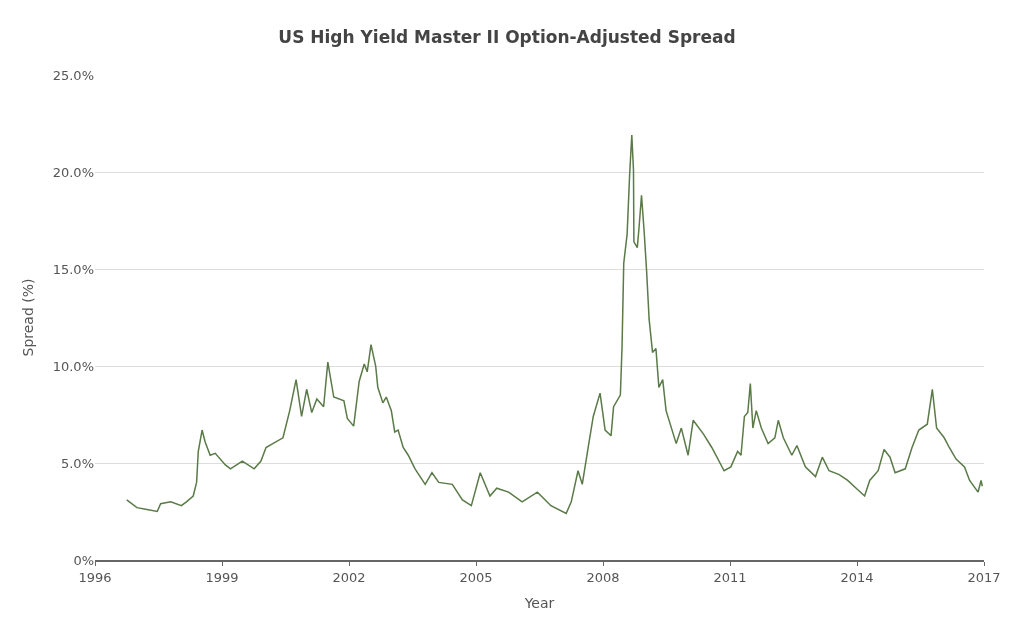  What do you see at coordinates (83, 560) in the screenshot?
I see `y-tick-label: 0%` at bounding box center [83, 560].